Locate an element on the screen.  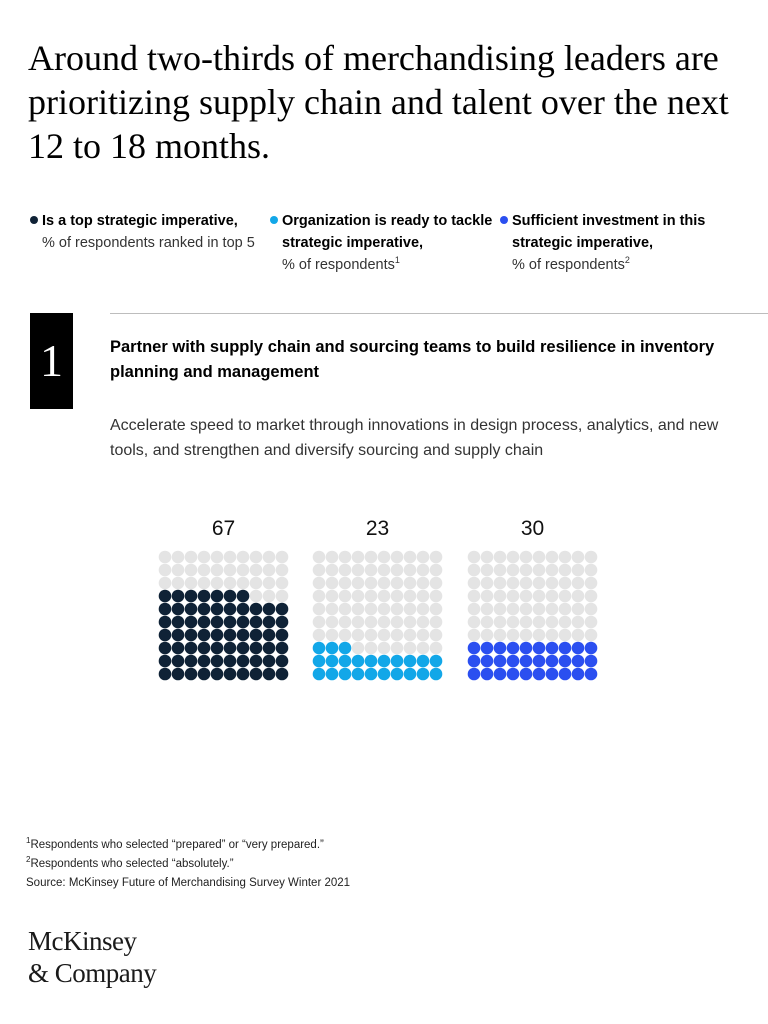
footnote-2: 2Respondents who selected “absolutely.” is located at coordinates (130, 862).